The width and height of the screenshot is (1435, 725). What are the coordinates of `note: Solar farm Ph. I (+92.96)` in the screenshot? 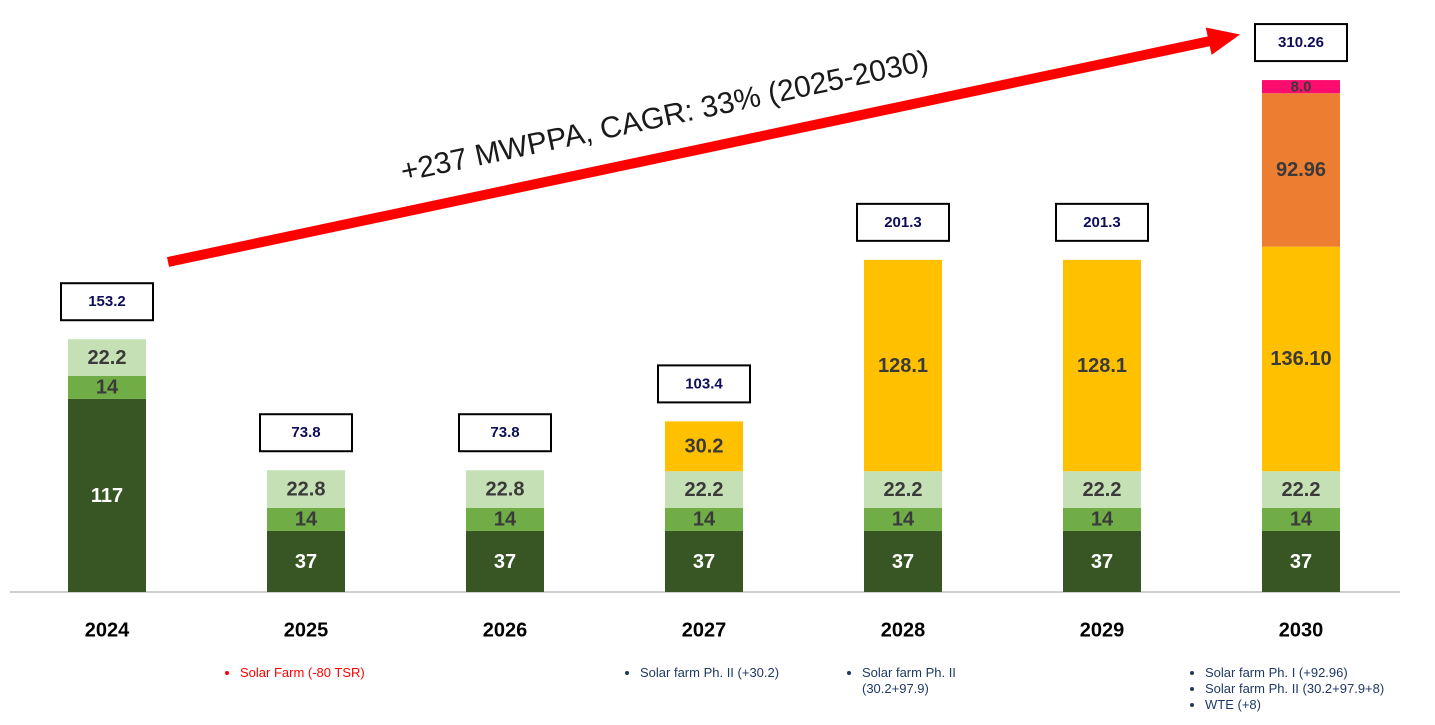 It's located at (1320, 673).